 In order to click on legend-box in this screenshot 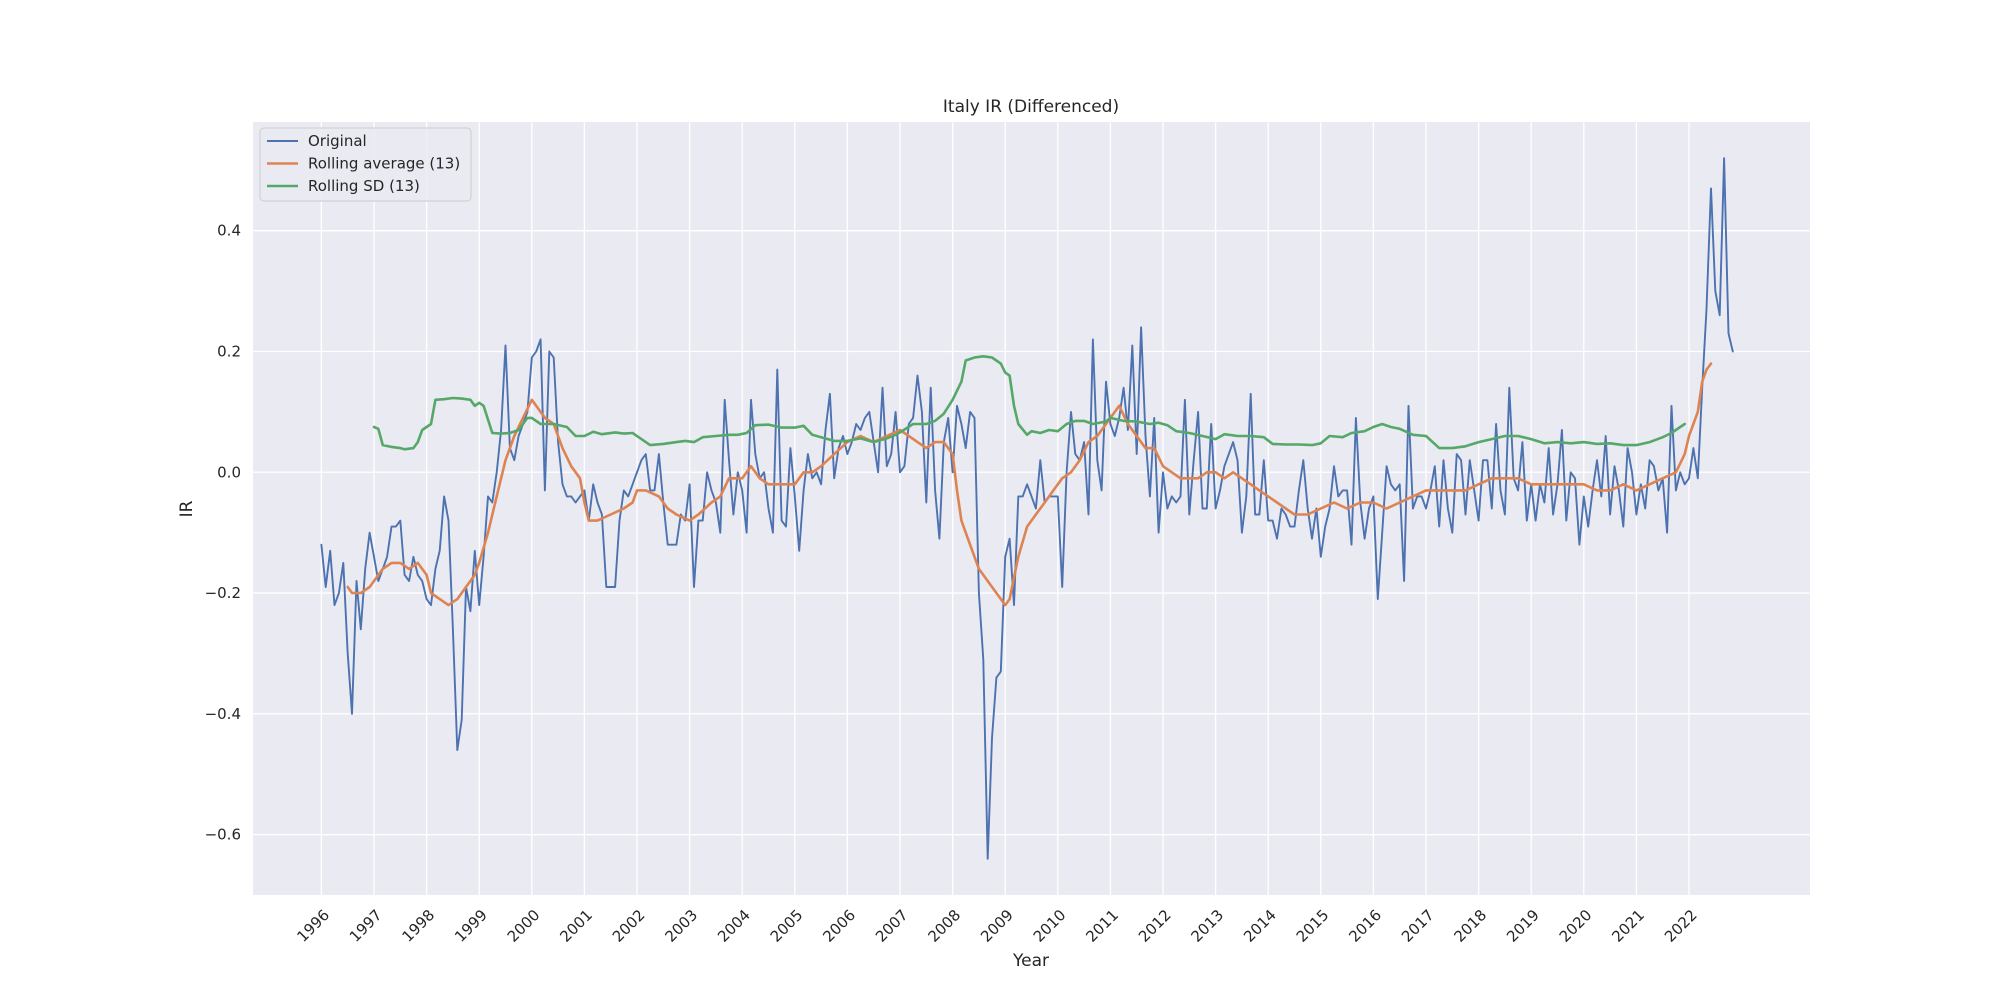, I will do `click(365, 164)`.